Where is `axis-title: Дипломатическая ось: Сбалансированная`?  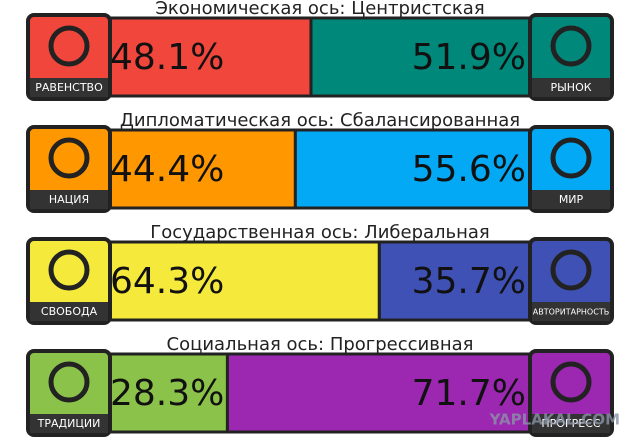 axis-title: Дипломатическая ось: Сбалансированная is located at coordinates (320, 120).